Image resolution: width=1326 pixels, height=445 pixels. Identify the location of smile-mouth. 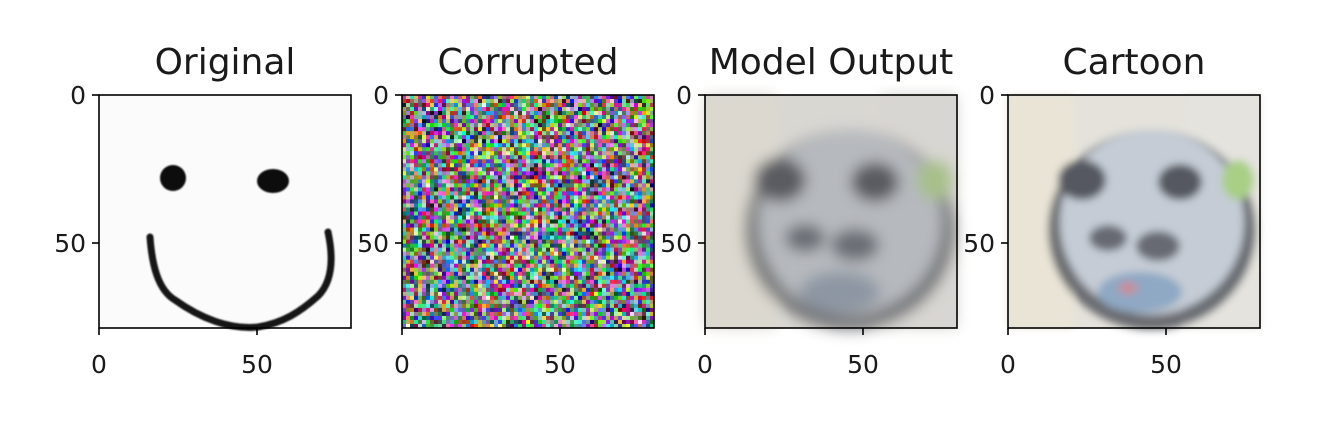
(240, 279).